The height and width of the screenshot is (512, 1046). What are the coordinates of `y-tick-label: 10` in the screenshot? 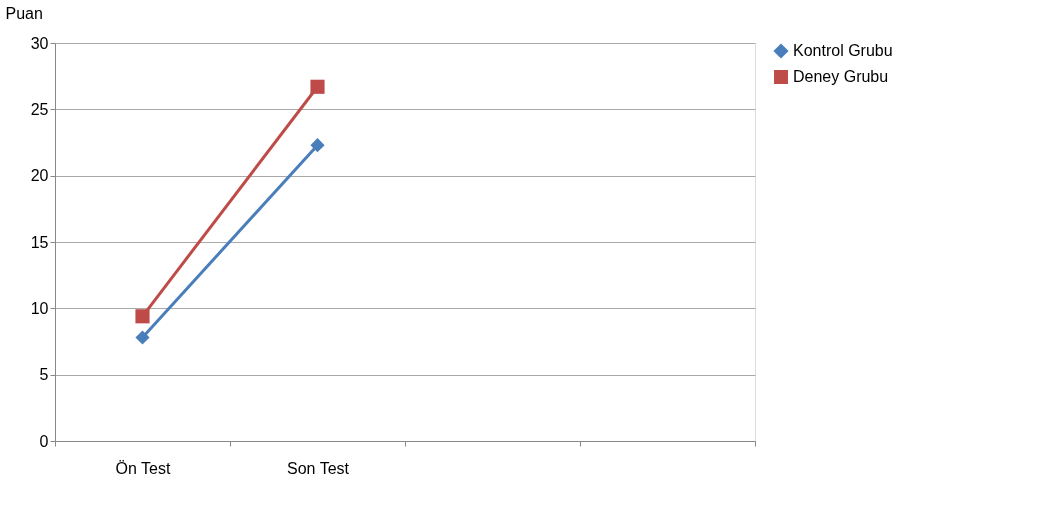 It's located at (39, 308).